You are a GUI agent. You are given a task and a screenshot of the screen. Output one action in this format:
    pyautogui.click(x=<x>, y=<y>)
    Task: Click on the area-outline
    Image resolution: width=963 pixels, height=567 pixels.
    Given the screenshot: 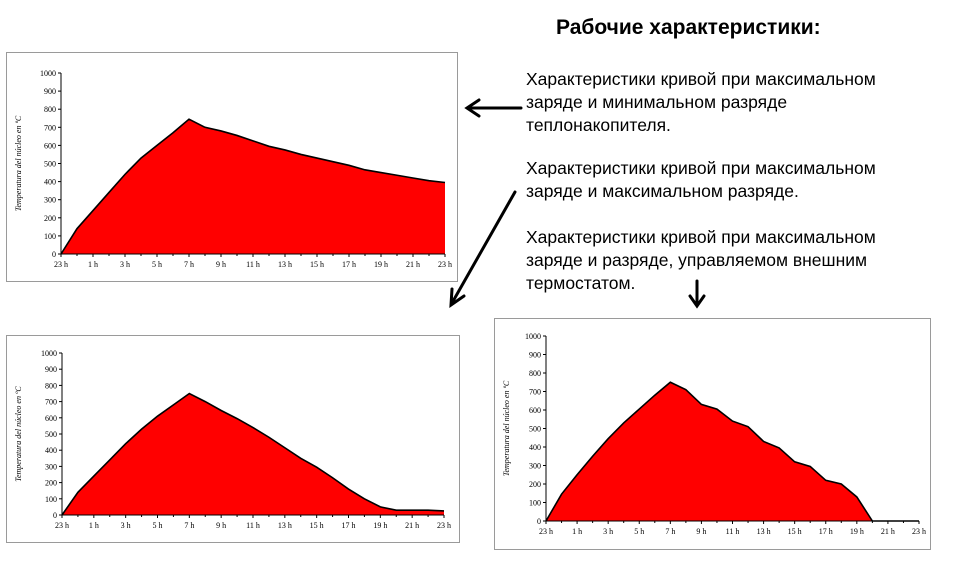 What is the action you would take?
    pyautogui.click(x=253, y=186)
    